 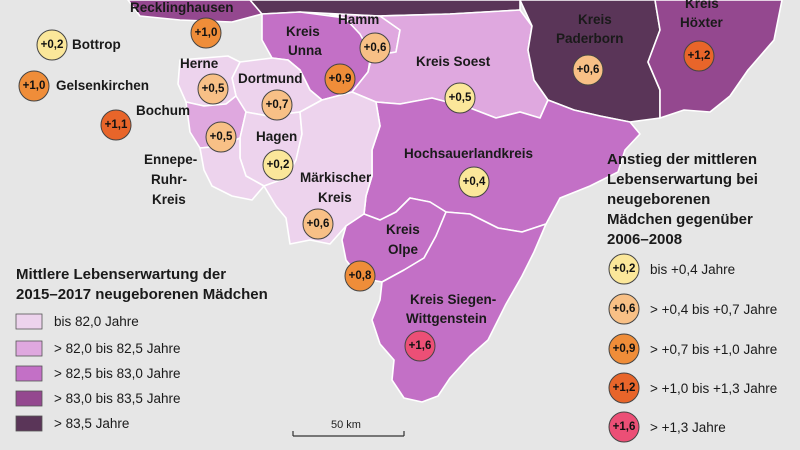 I want to click on label-ennepe-1: Ennepe-, so click(x=170, y=159).